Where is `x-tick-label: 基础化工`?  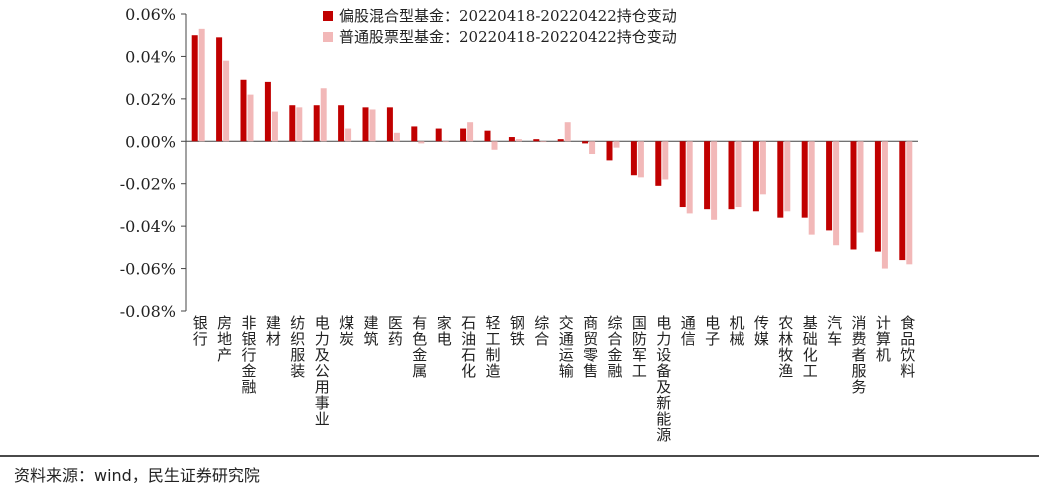
x-tick-label: 基础化工 is located at coordinates (810, 347).